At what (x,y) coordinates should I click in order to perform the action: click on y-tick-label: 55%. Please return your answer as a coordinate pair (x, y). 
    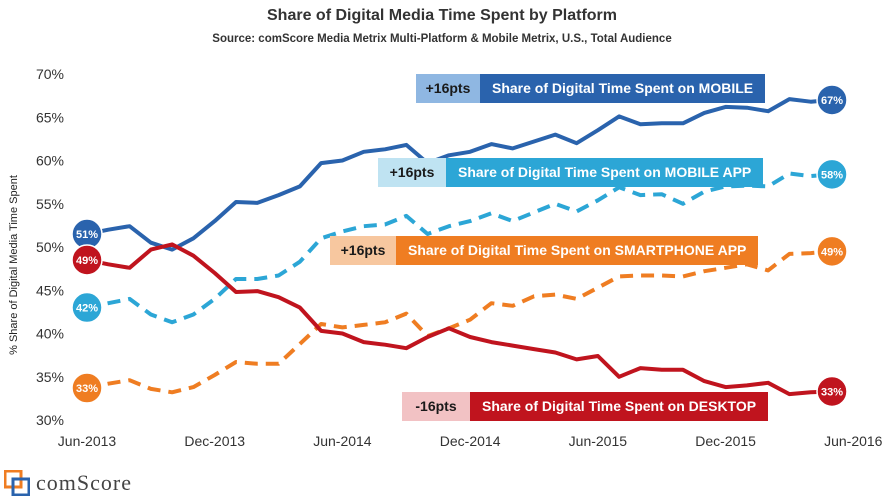
    Looking at the image, I should click on (50, 204).